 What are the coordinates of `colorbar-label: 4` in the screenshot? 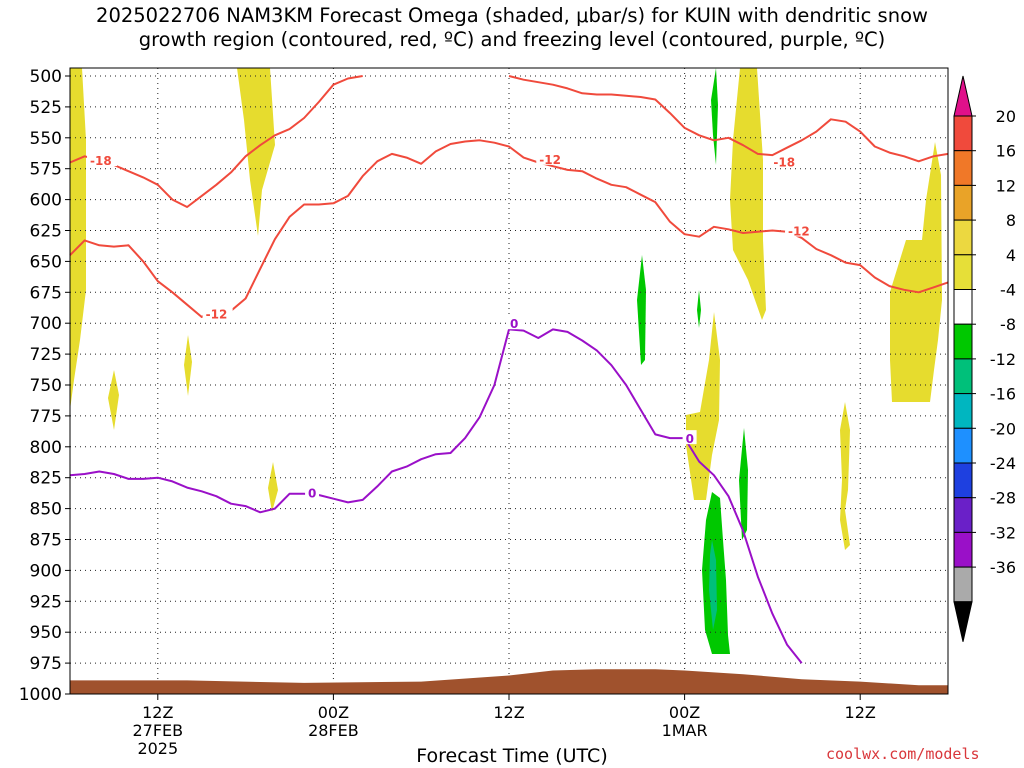 It's located at (1011, 255).